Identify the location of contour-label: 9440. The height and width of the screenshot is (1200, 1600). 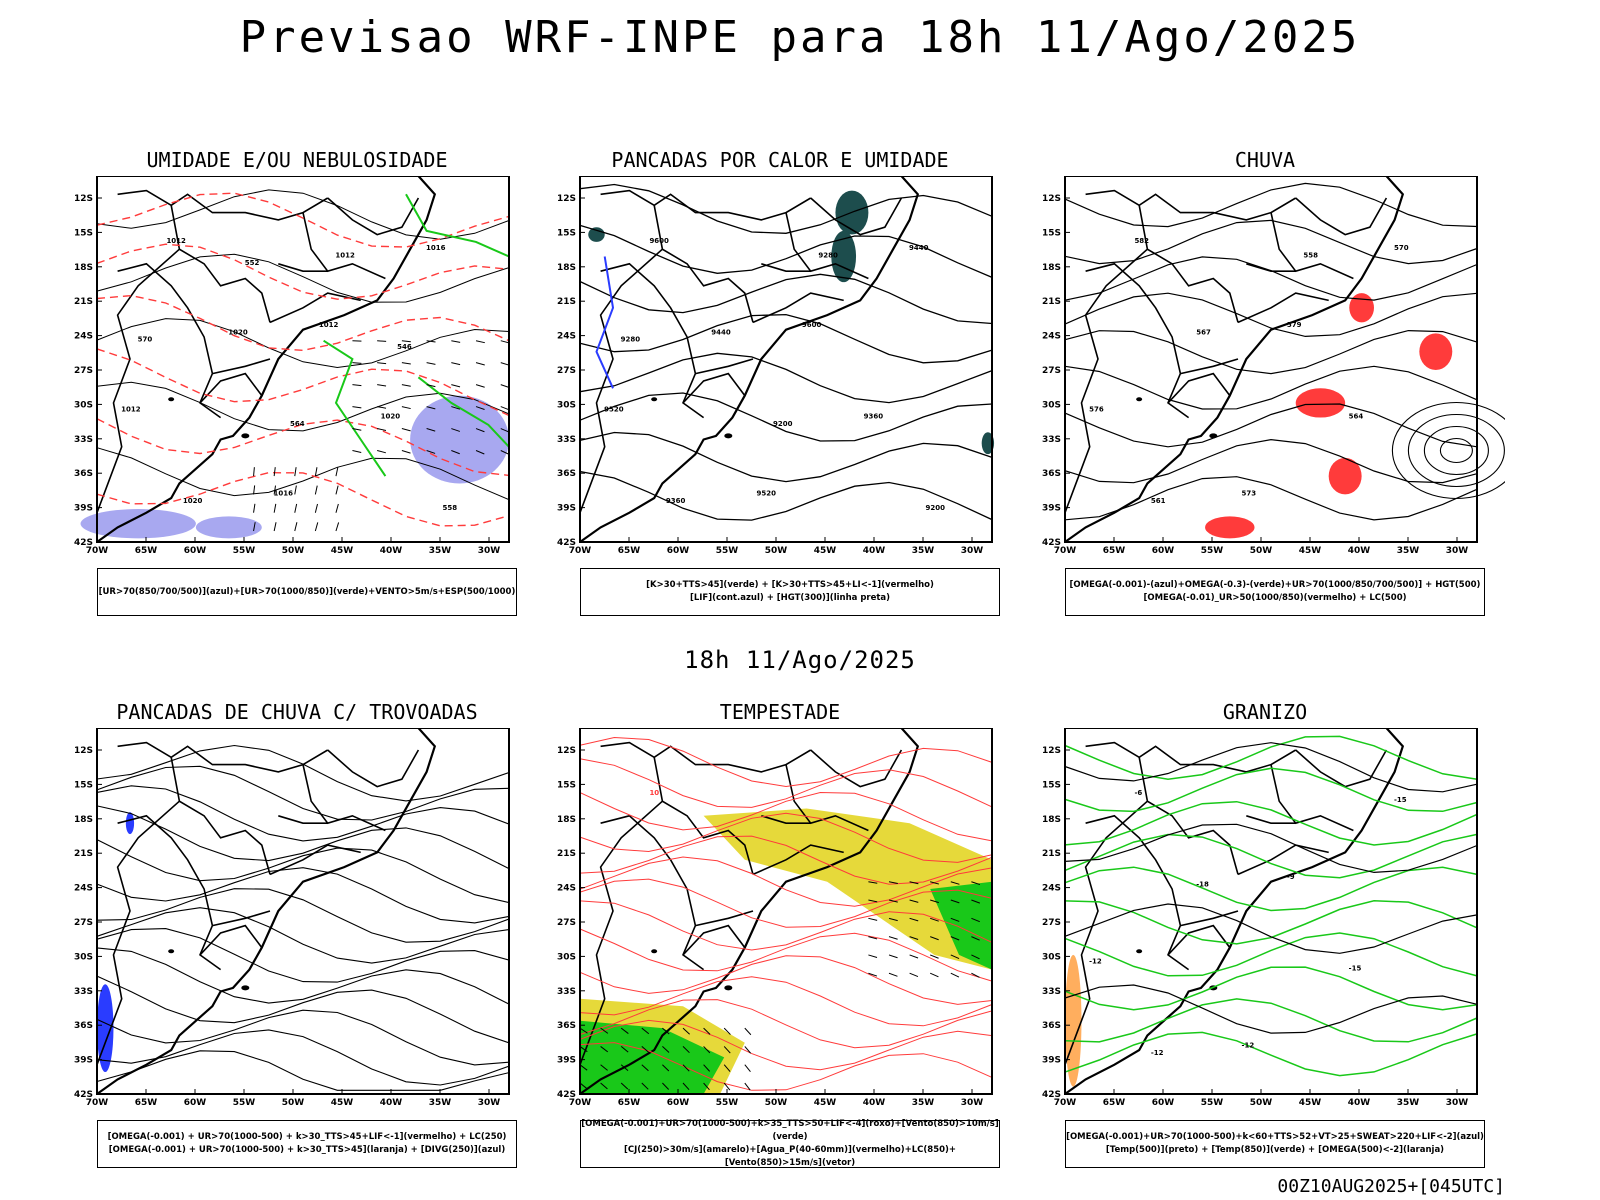
(919, 248).